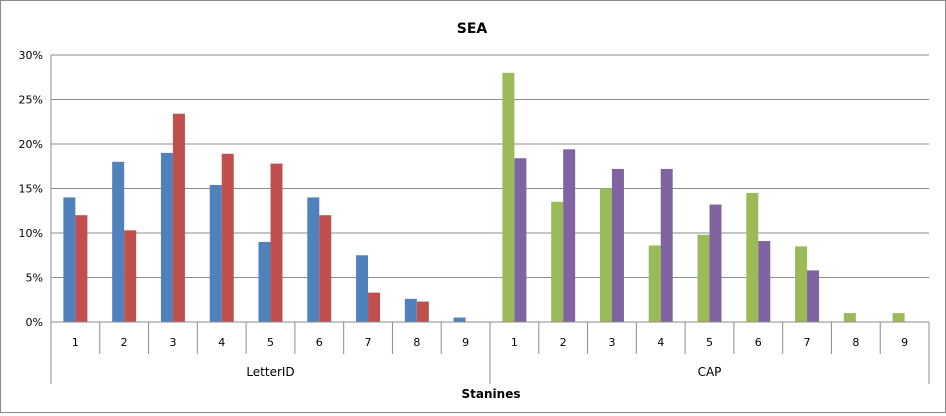 This screenshot has height=416, width=946. Describe the element at coordinates (491, 394) in the screenshot. I see `x-axis-title: Stanines` at that location.